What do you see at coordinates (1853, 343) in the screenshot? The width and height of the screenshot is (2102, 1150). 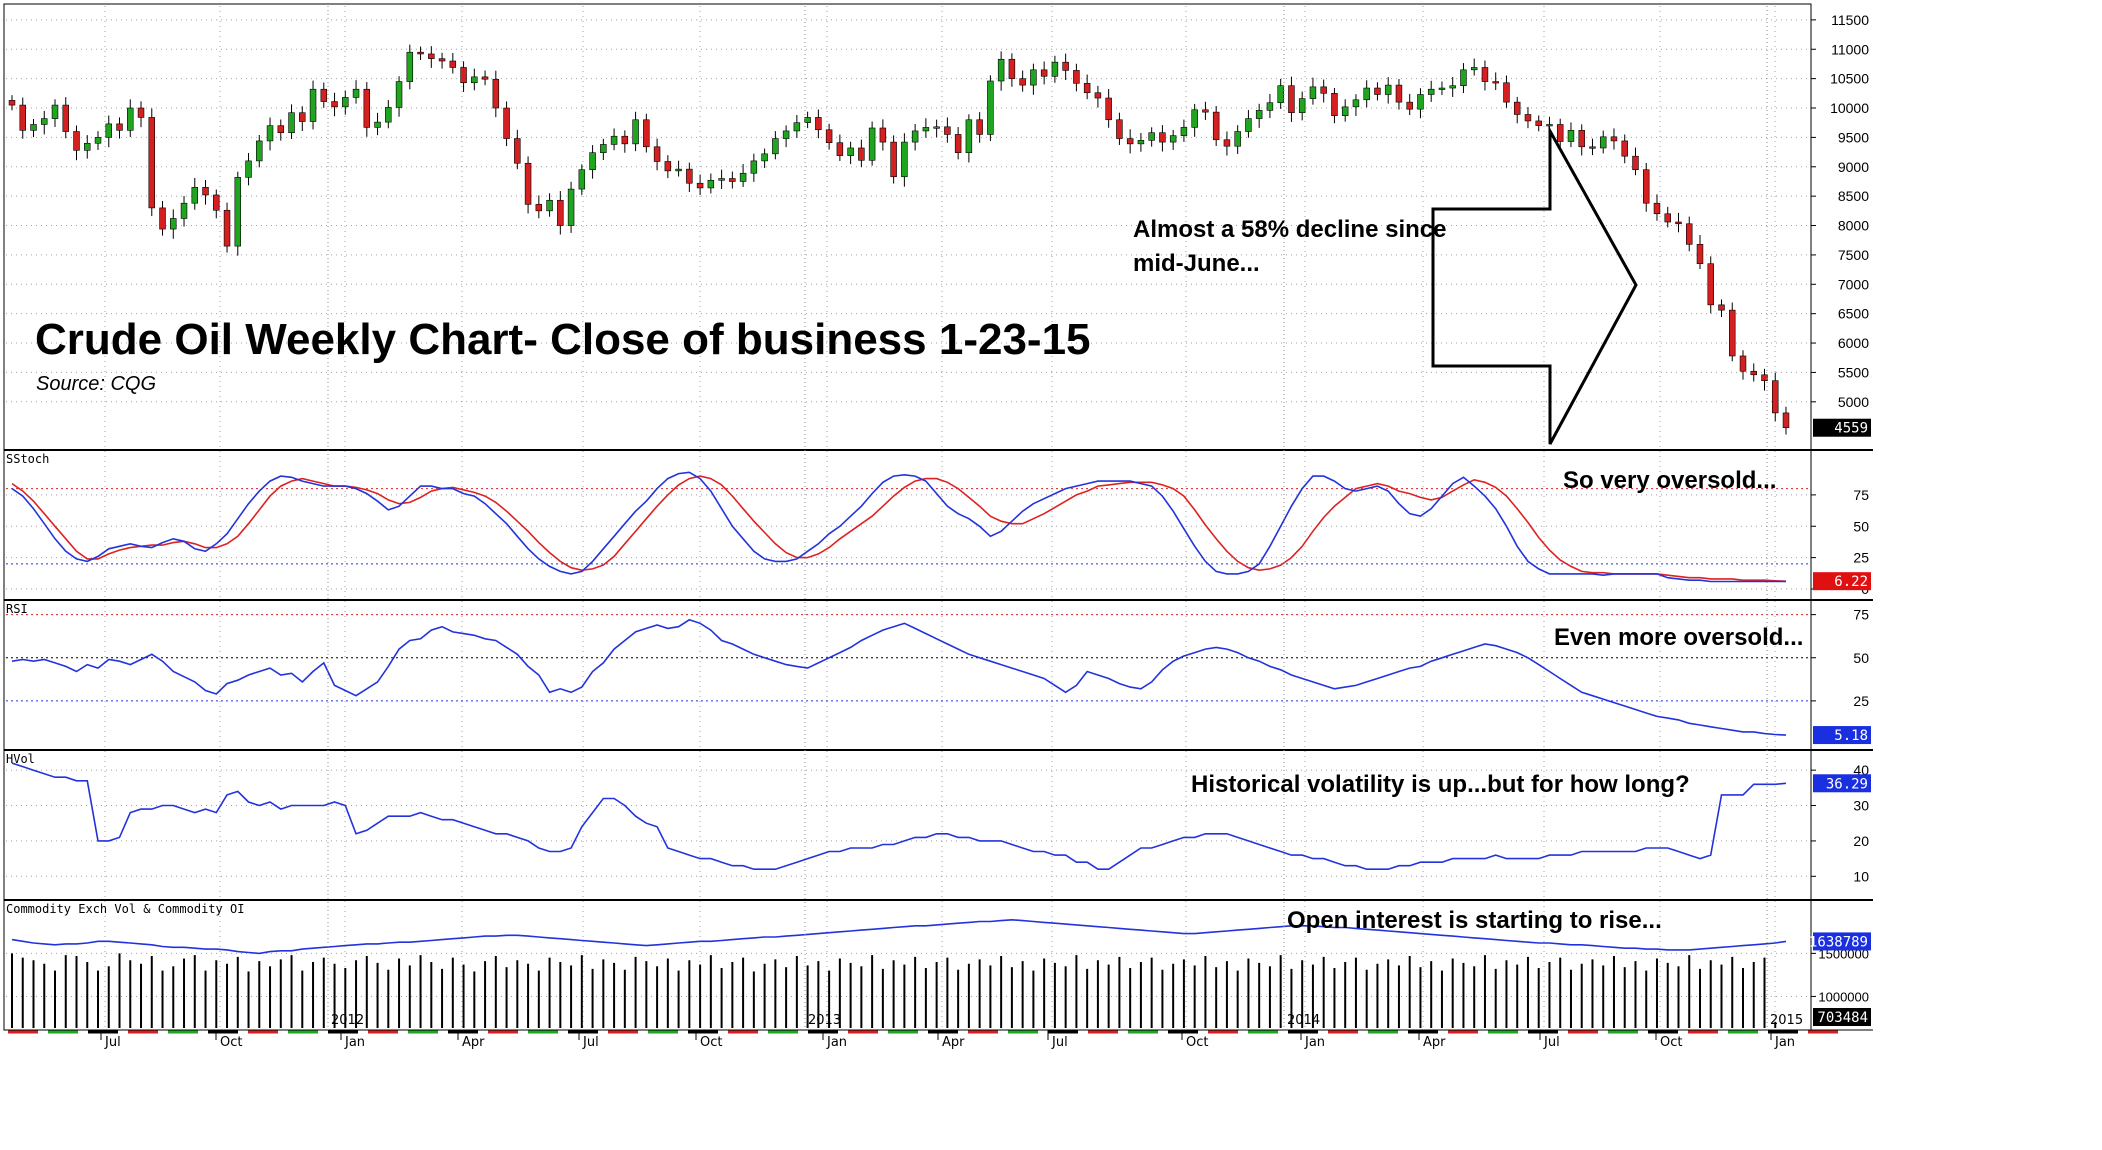 I see `y-tick-label: 6000` at bounding box center [1853, 343].